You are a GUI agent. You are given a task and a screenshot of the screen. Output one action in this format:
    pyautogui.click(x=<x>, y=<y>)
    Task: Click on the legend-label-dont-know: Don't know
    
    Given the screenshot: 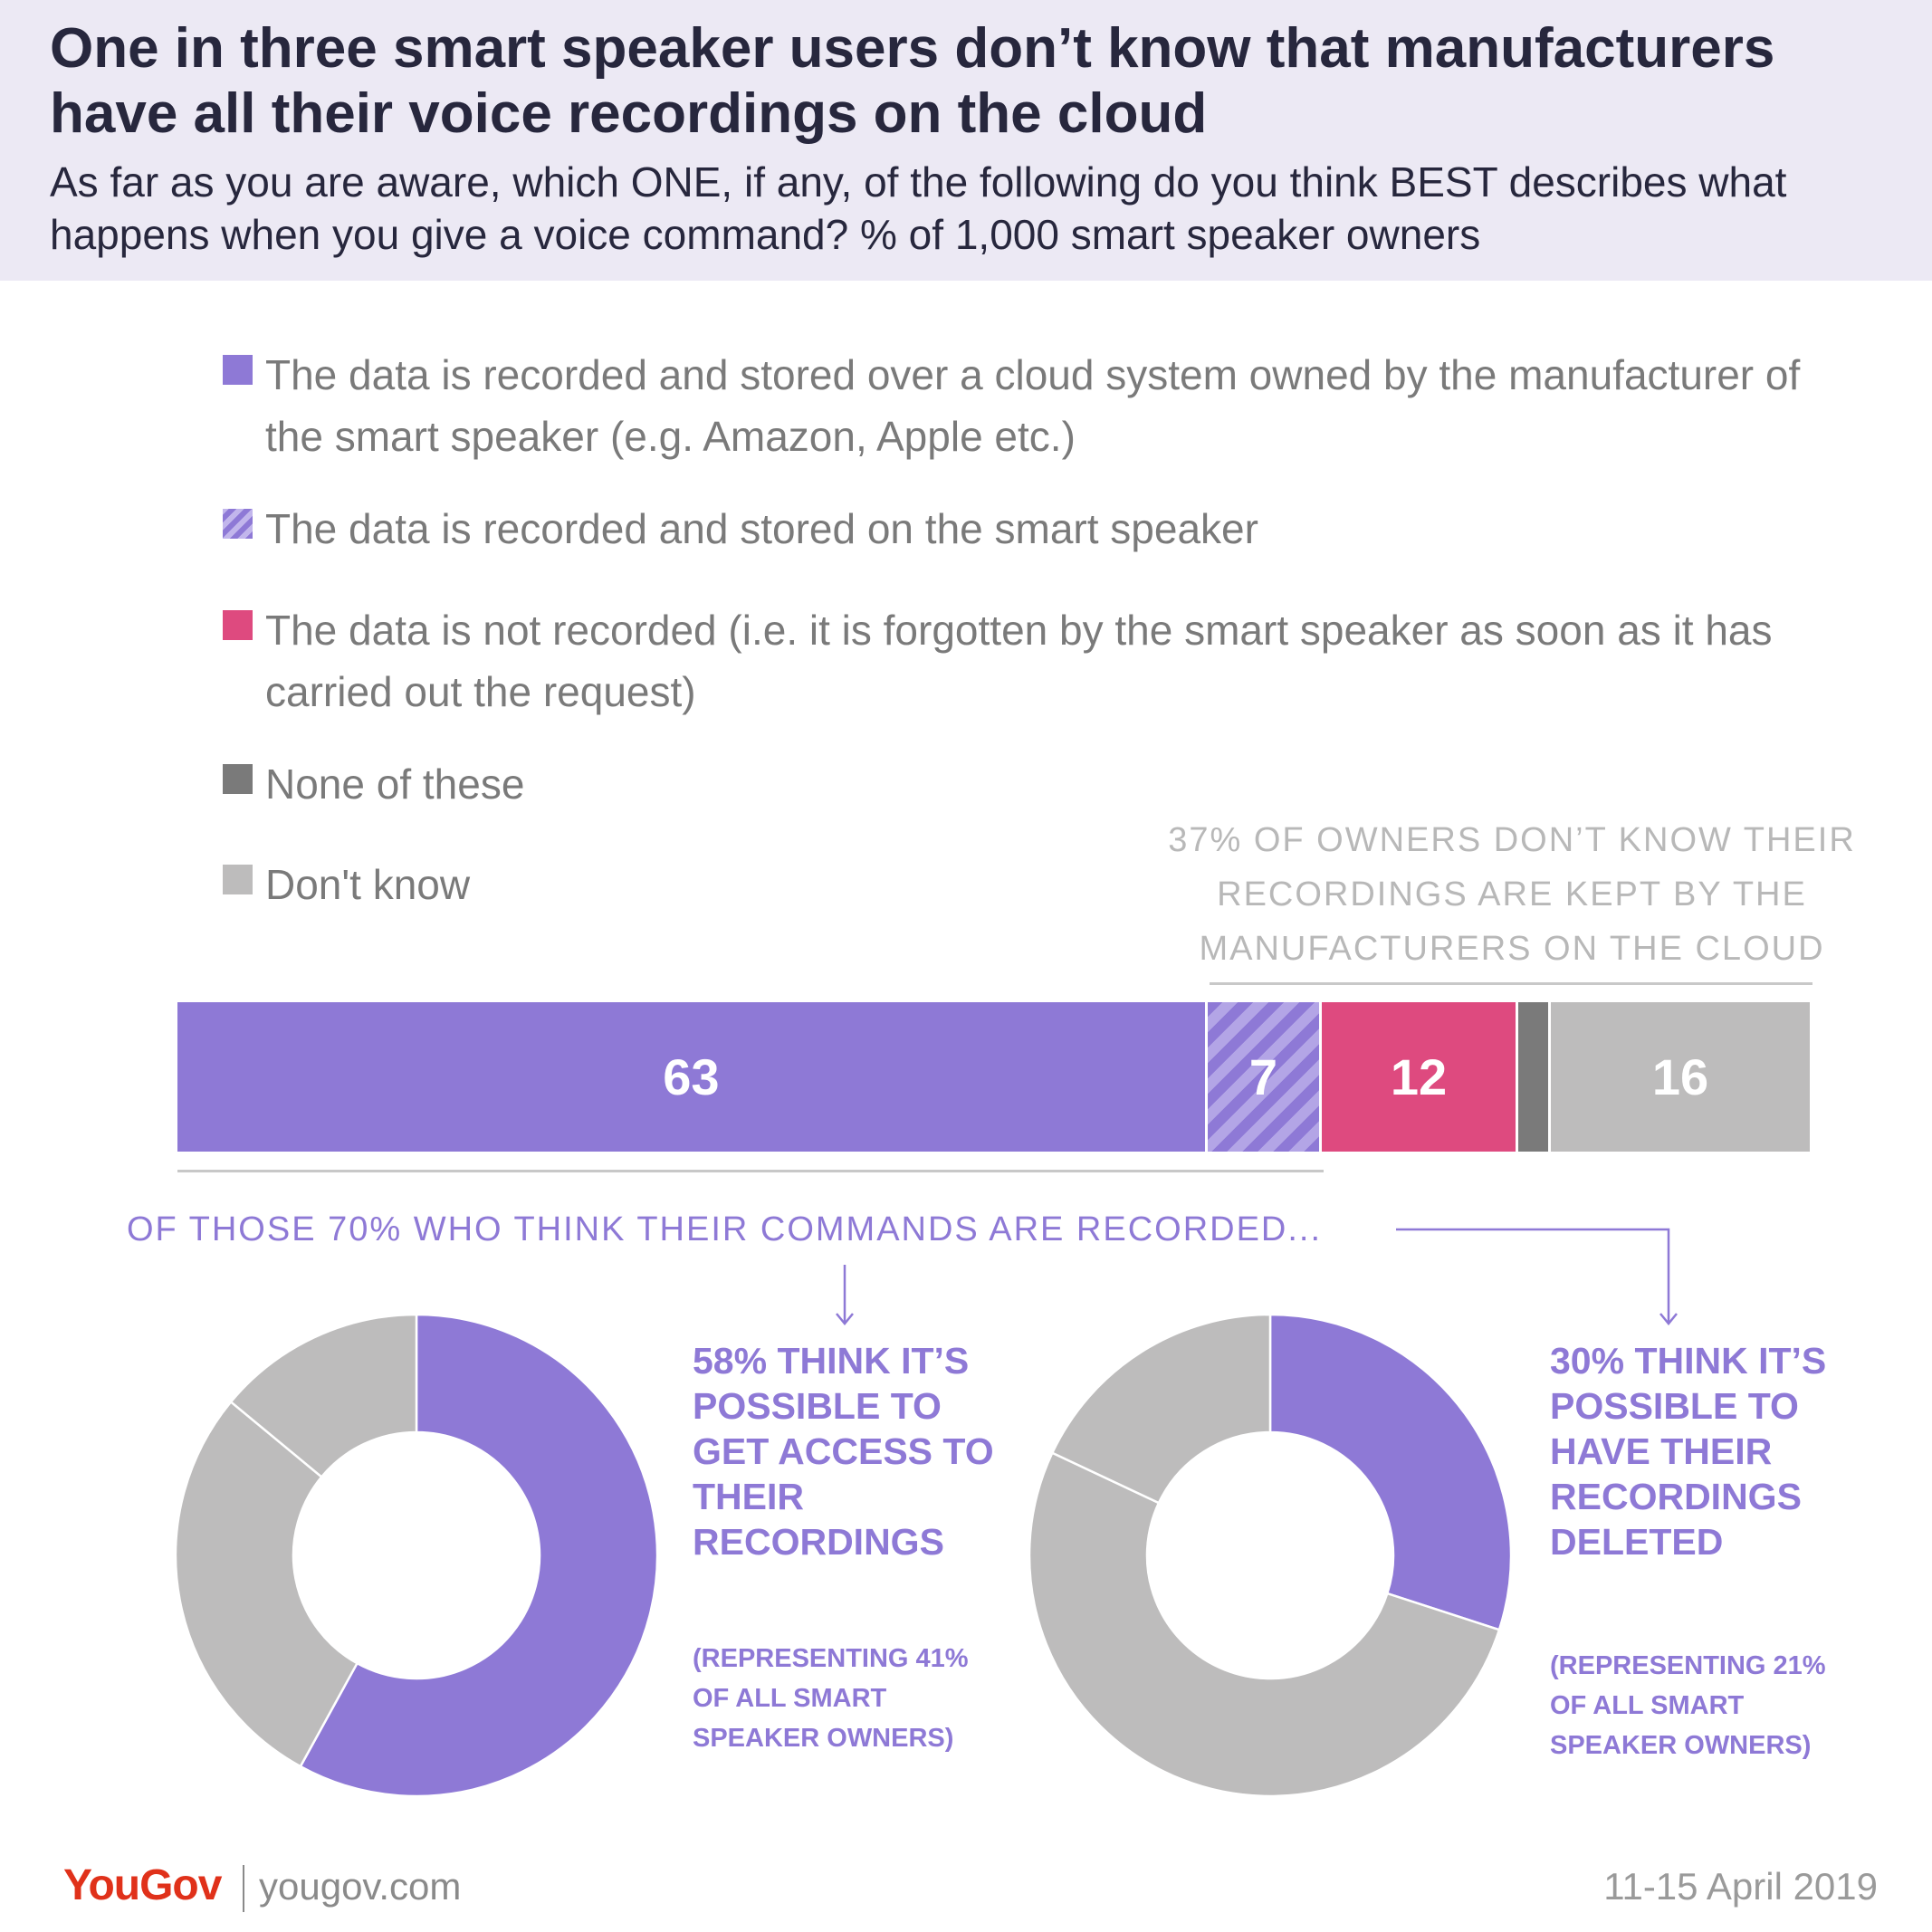 What is the action you would take?
    pyautogui.click(x=368, y=884)
    